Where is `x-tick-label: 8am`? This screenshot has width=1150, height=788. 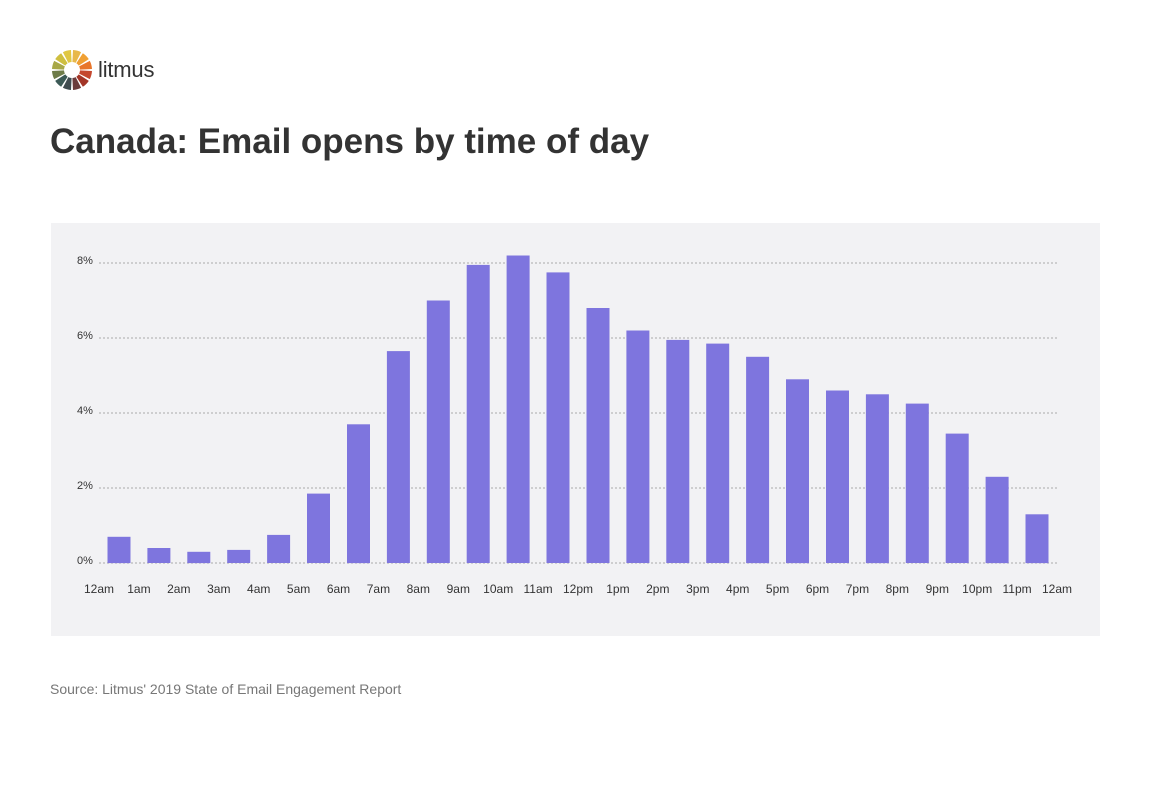 x-tick-label: 8am is located at coordinates (418, 589).